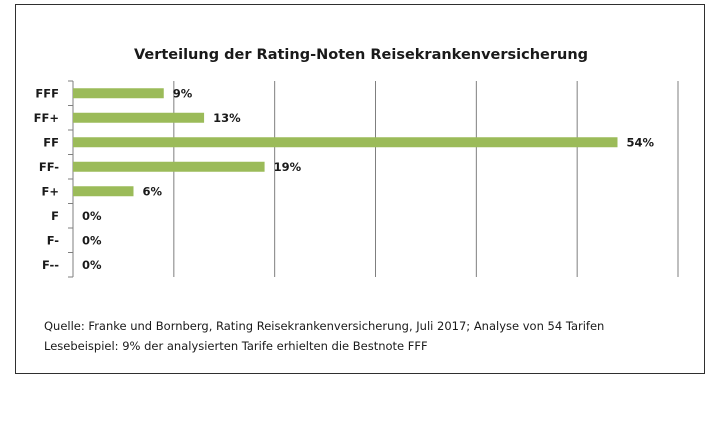 The height and width of the screenshot is (424, 720). What do you see at coordinates (46, 118) in the screenshot?
I see `category-tick-label: FF+` at bounding box center [46, 118].